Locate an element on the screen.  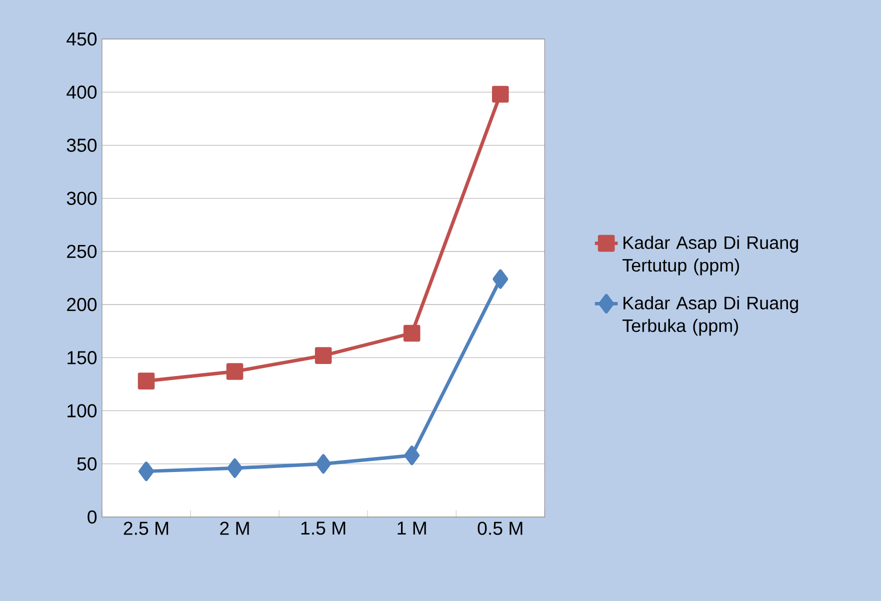
y-tick-label: 200 is located at coordinates (82, 305).